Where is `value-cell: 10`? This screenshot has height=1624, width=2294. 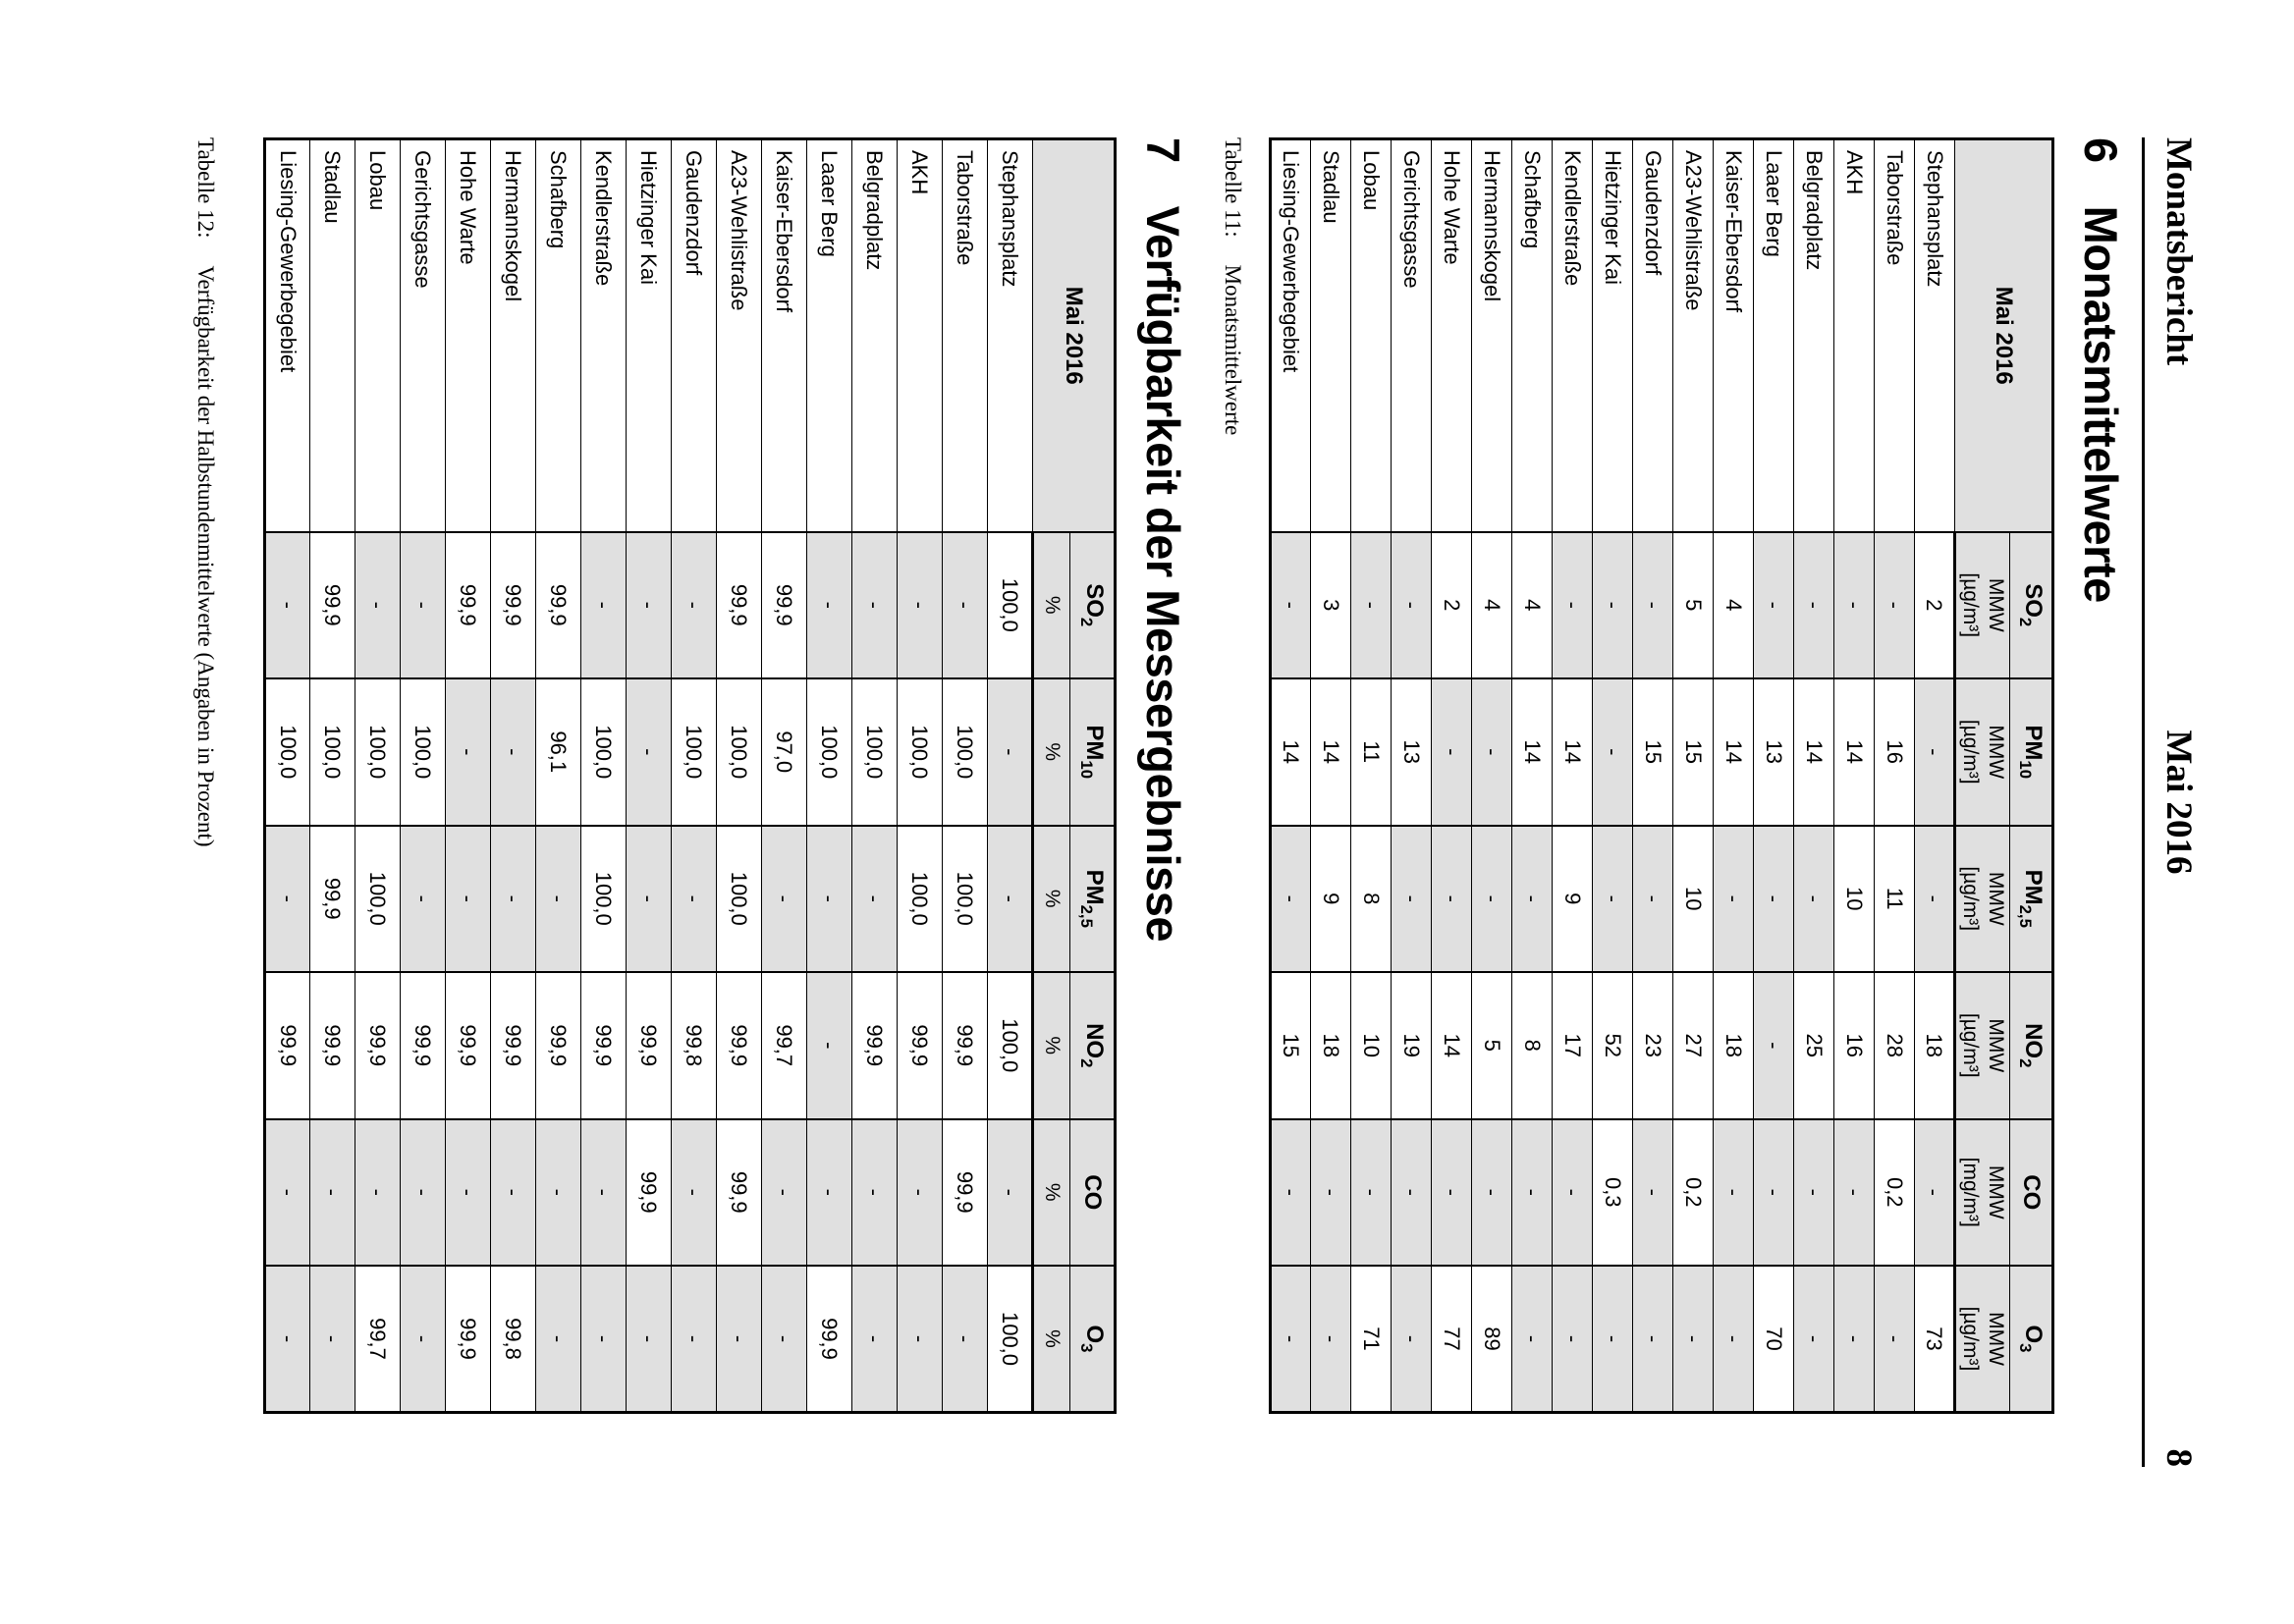
value-cell: 10 is located at coordinates (1854, 898).